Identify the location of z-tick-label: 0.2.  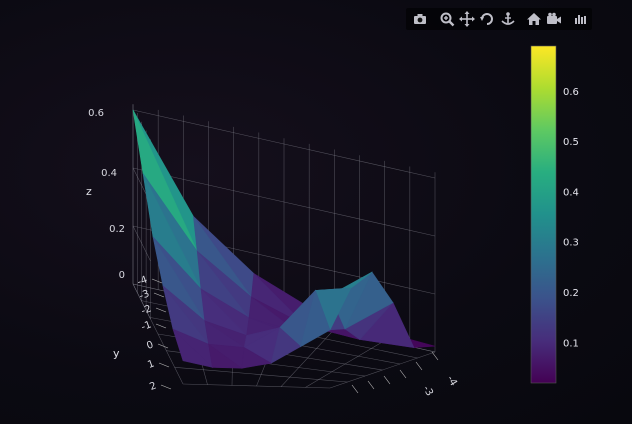
(117, 229).